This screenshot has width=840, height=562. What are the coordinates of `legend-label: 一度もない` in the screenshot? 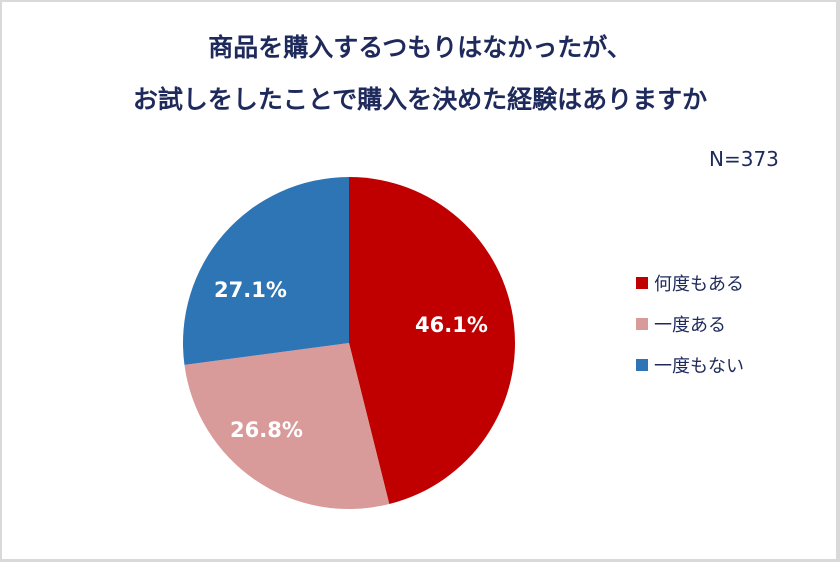 It's located at (699, 366).